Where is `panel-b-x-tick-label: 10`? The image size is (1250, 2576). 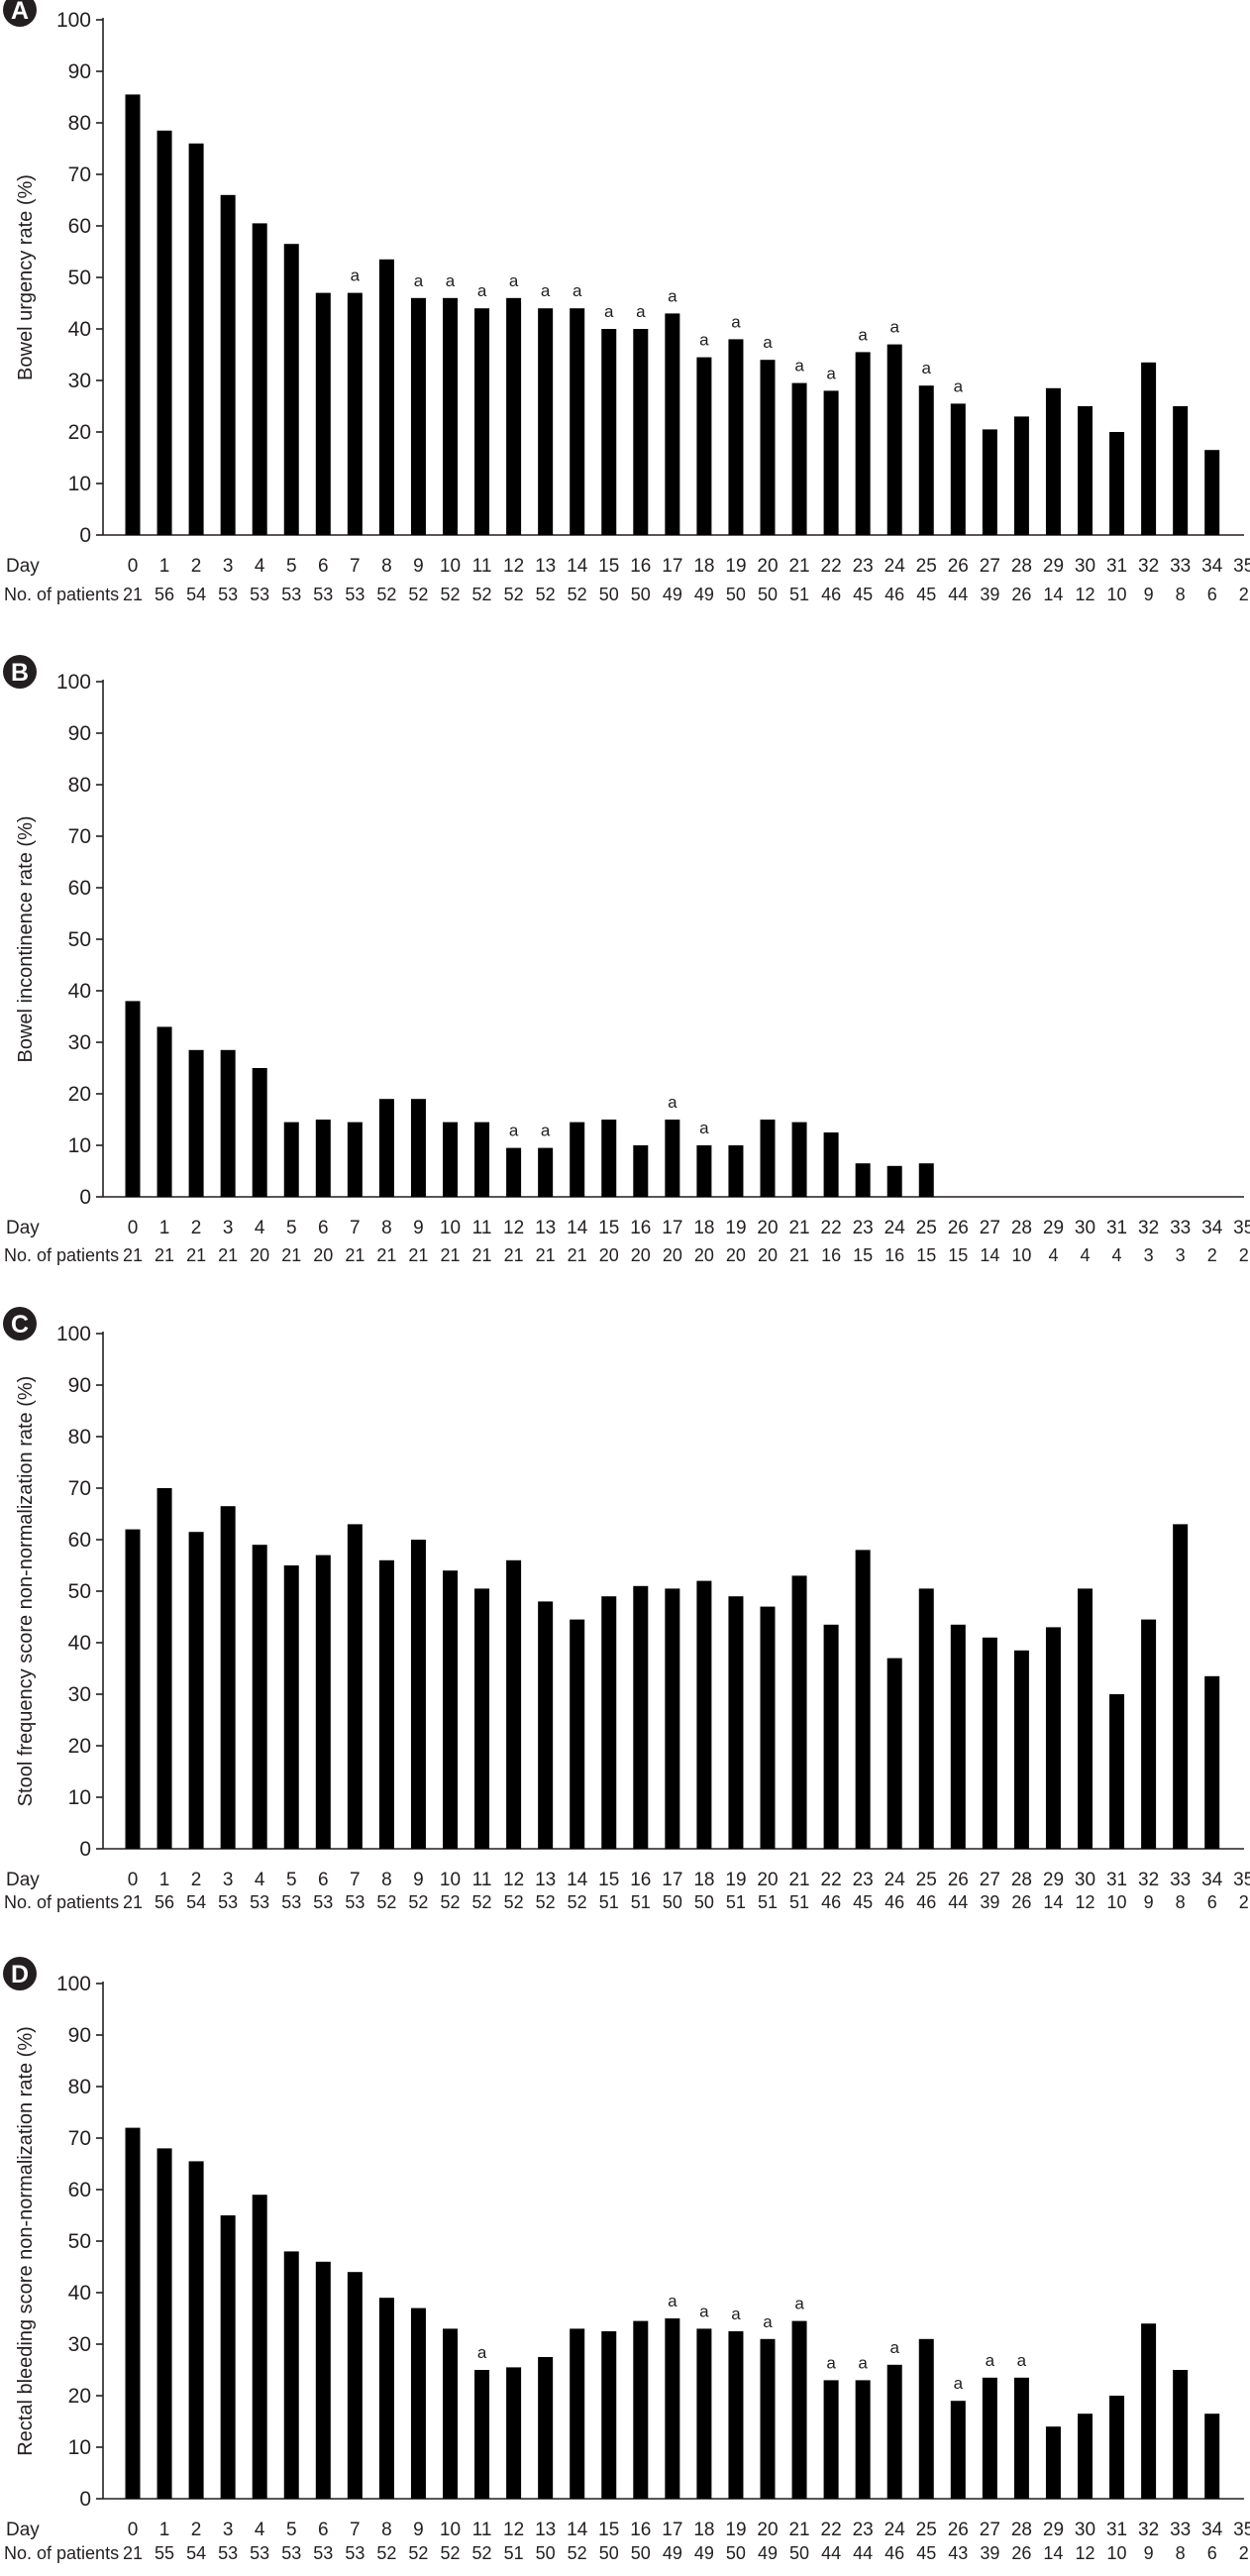
panel-b-x-tick-label: 10 is located at coordinates (451, 1228).